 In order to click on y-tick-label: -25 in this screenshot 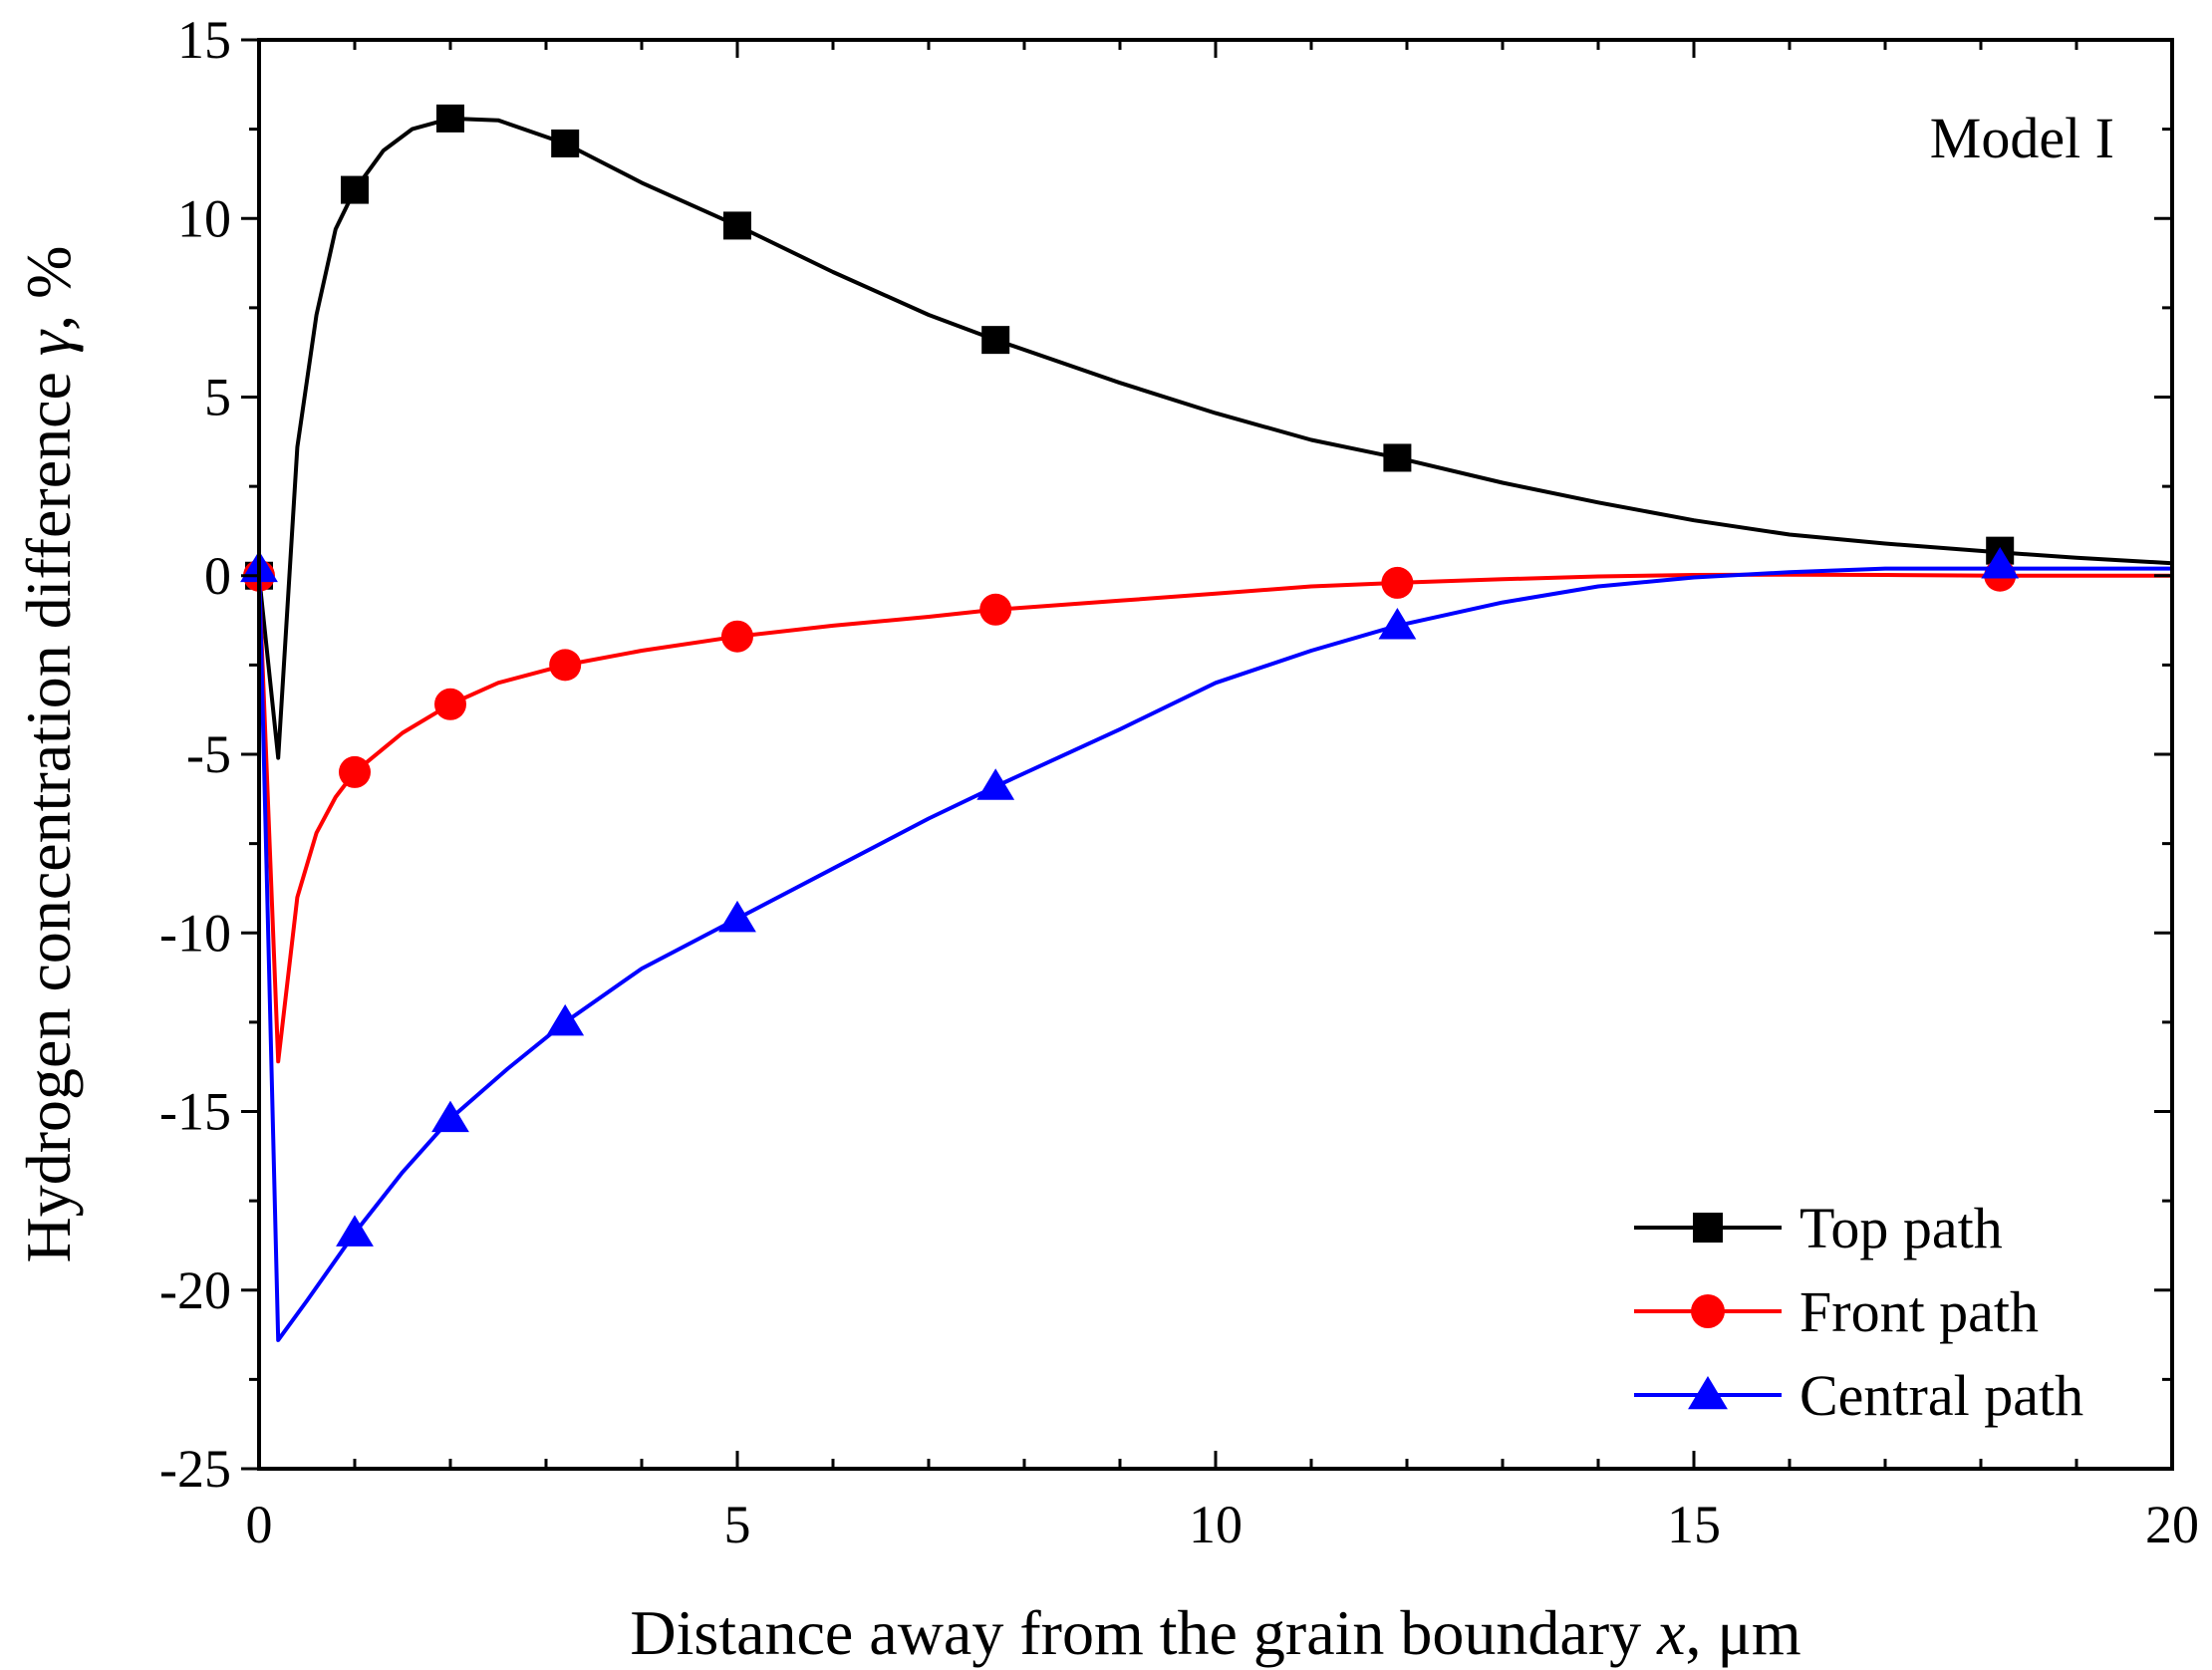, I will do `click(195, 1469)`.